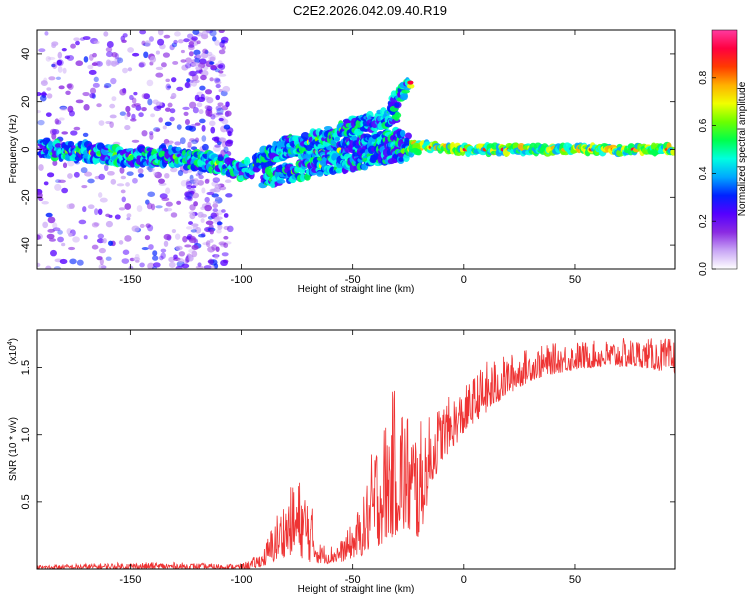 This screenshot has width=750, height=605. What do you see at coordinates (26, 367) in the screenshot?
I see `y-tick-label: 1.5` at bounding box center [26, 367].